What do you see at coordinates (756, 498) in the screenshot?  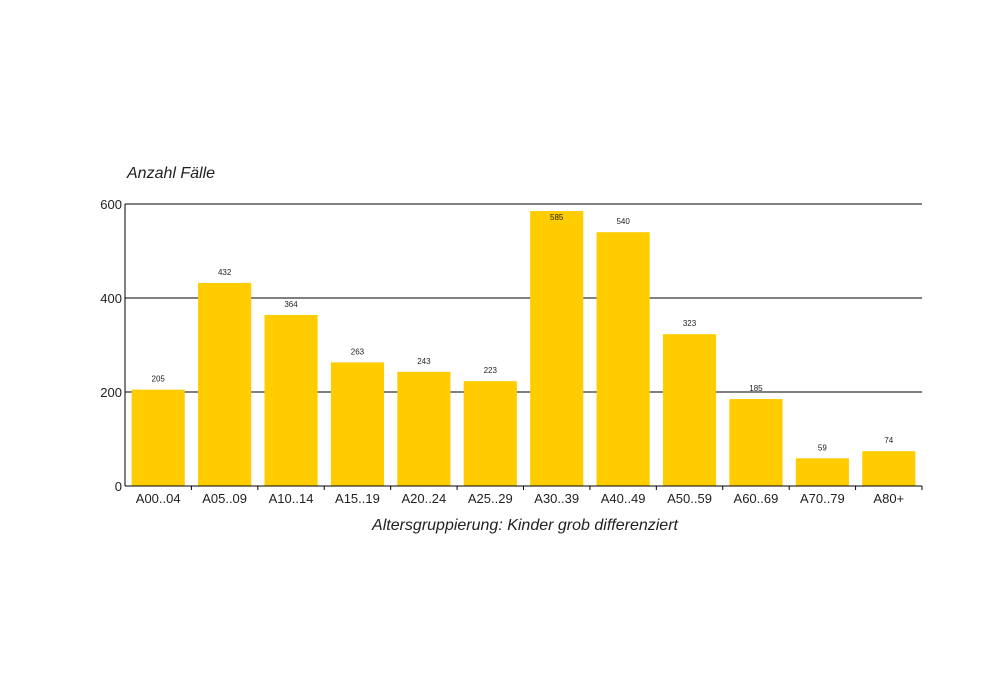 I see `x-tick-label: A60..69` at bounding box center [756, 498].